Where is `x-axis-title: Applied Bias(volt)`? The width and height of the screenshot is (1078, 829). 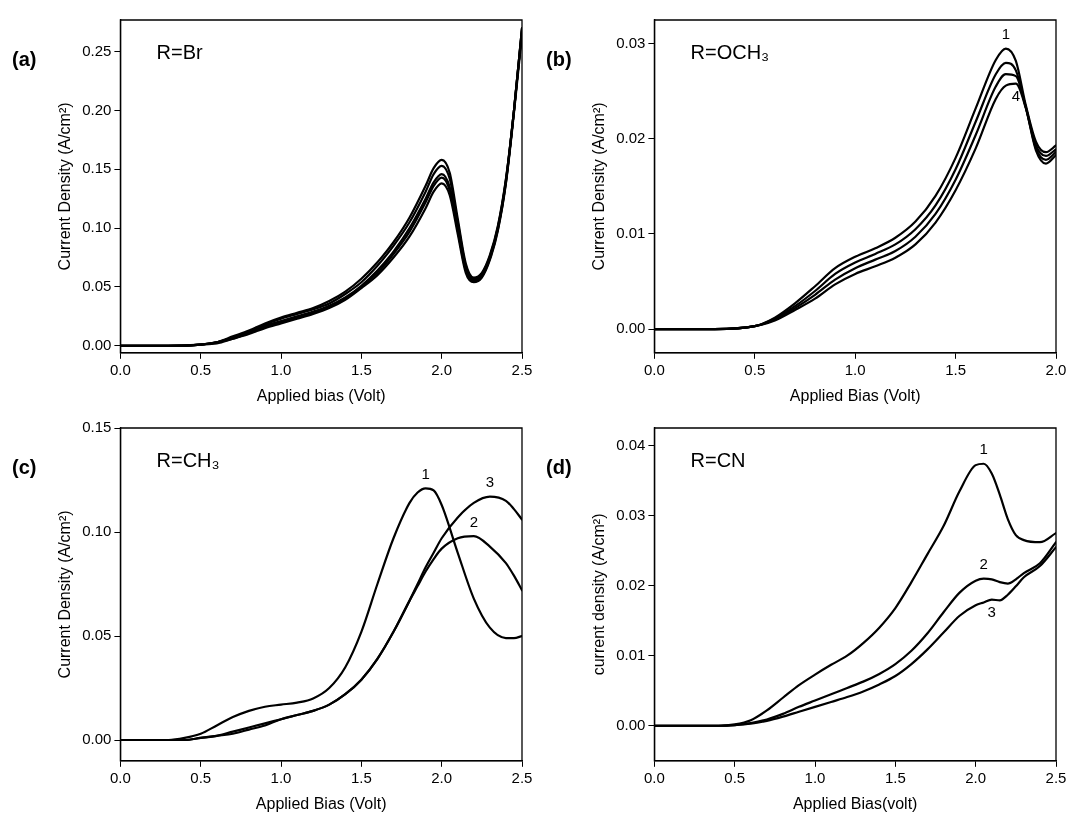 x-axis-title: Applied Bias(volt) is located at coordinates (855, 803).